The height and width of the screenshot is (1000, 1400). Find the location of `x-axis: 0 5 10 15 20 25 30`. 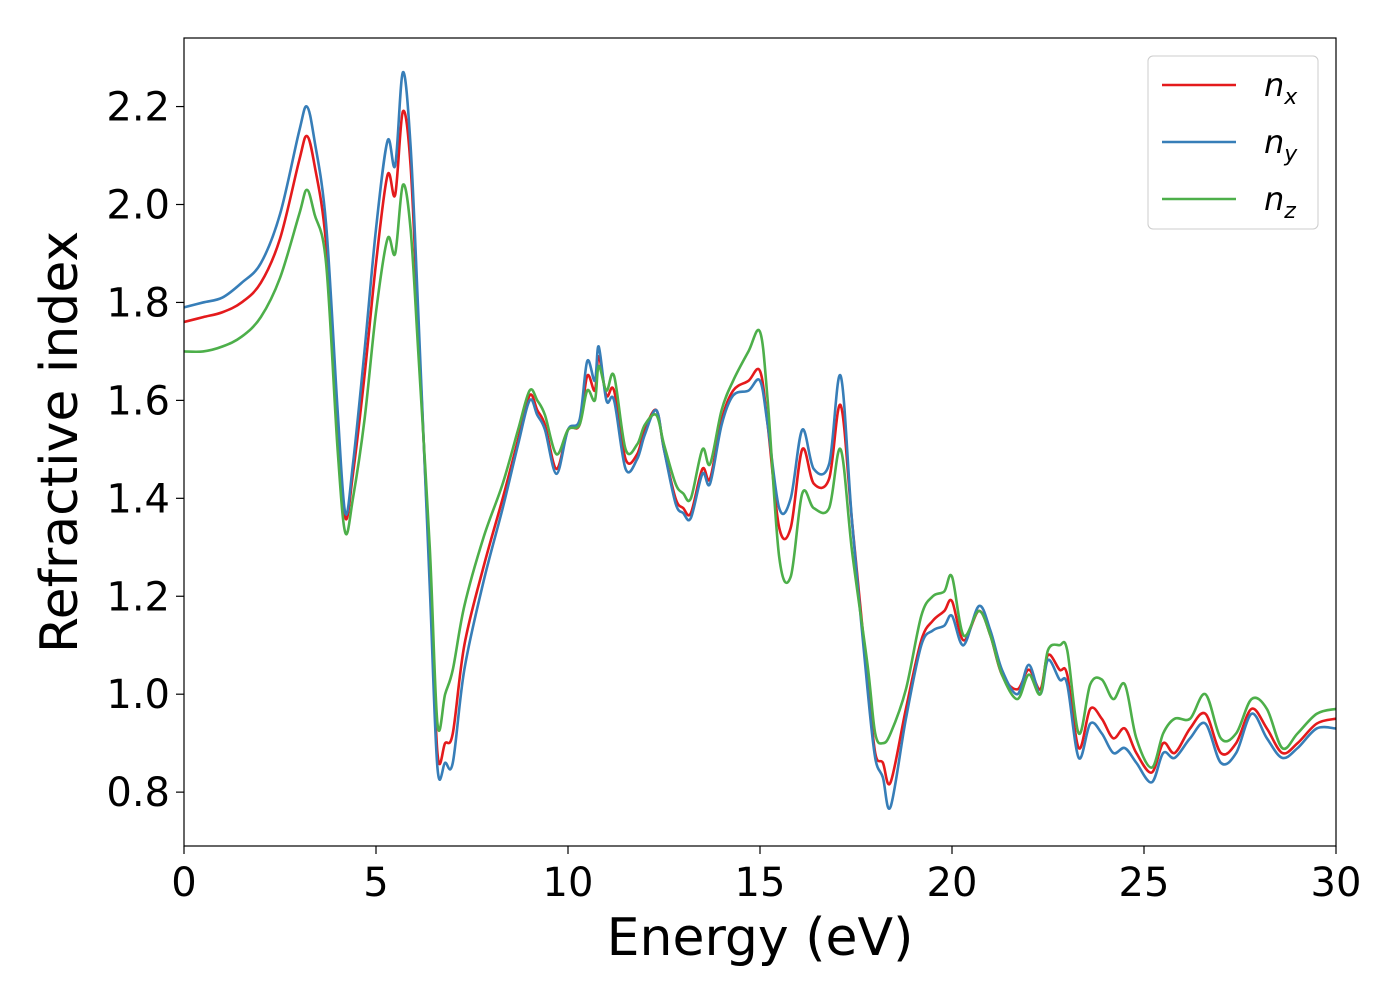

x-axis: 0 5 10 15 20 25 30 is located at coordinates (766, 876).